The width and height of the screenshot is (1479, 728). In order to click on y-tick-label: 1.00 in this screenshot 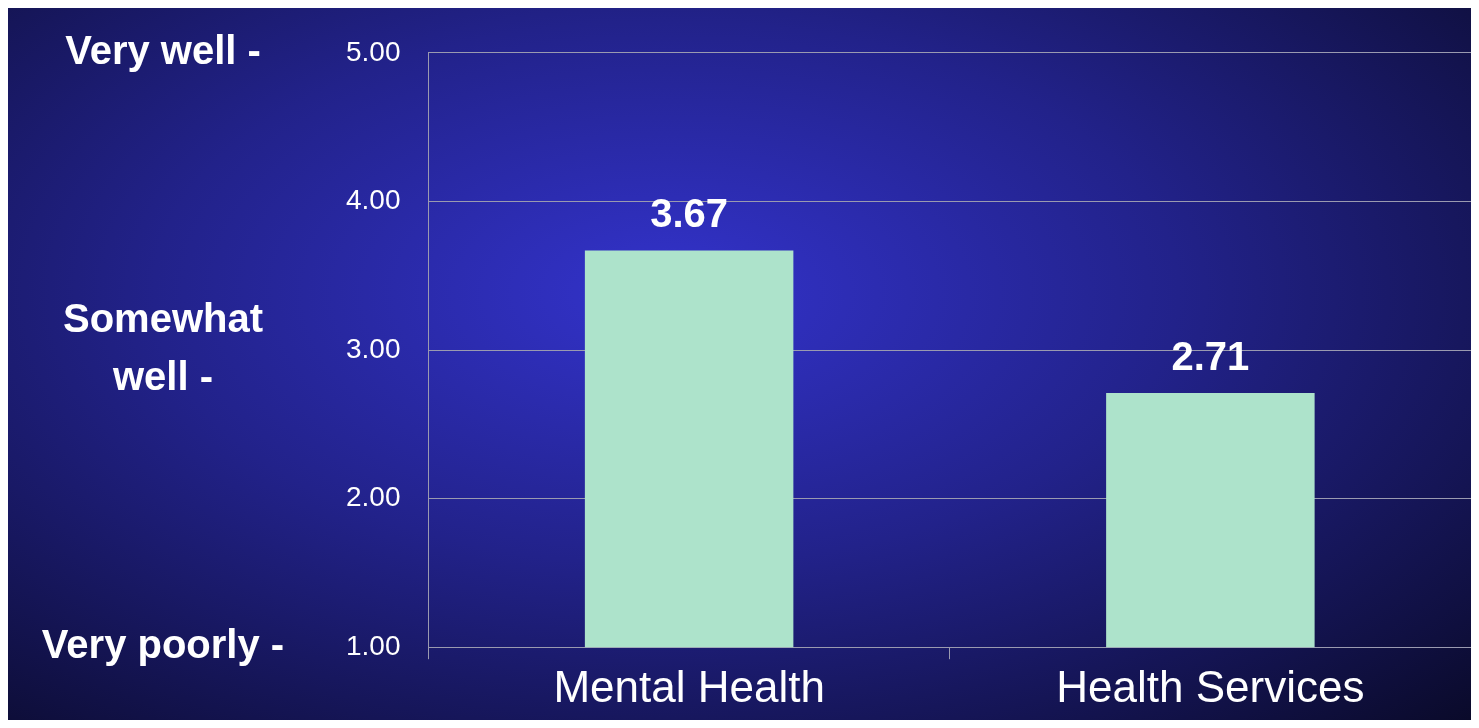, I will do `click(373, 645)`.